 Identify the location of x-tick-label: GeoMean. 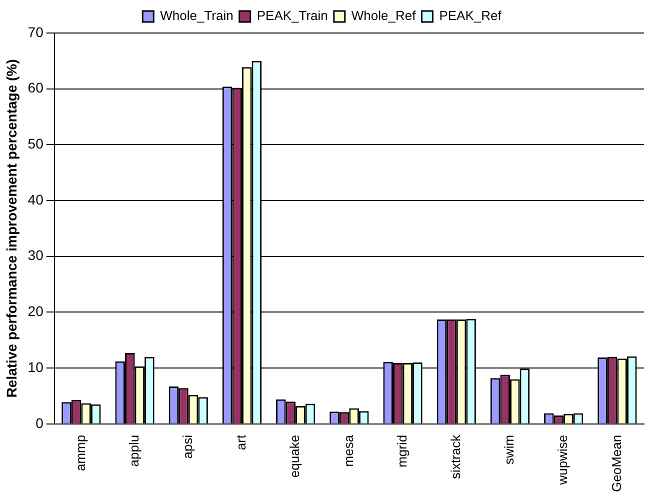
(616, 463).